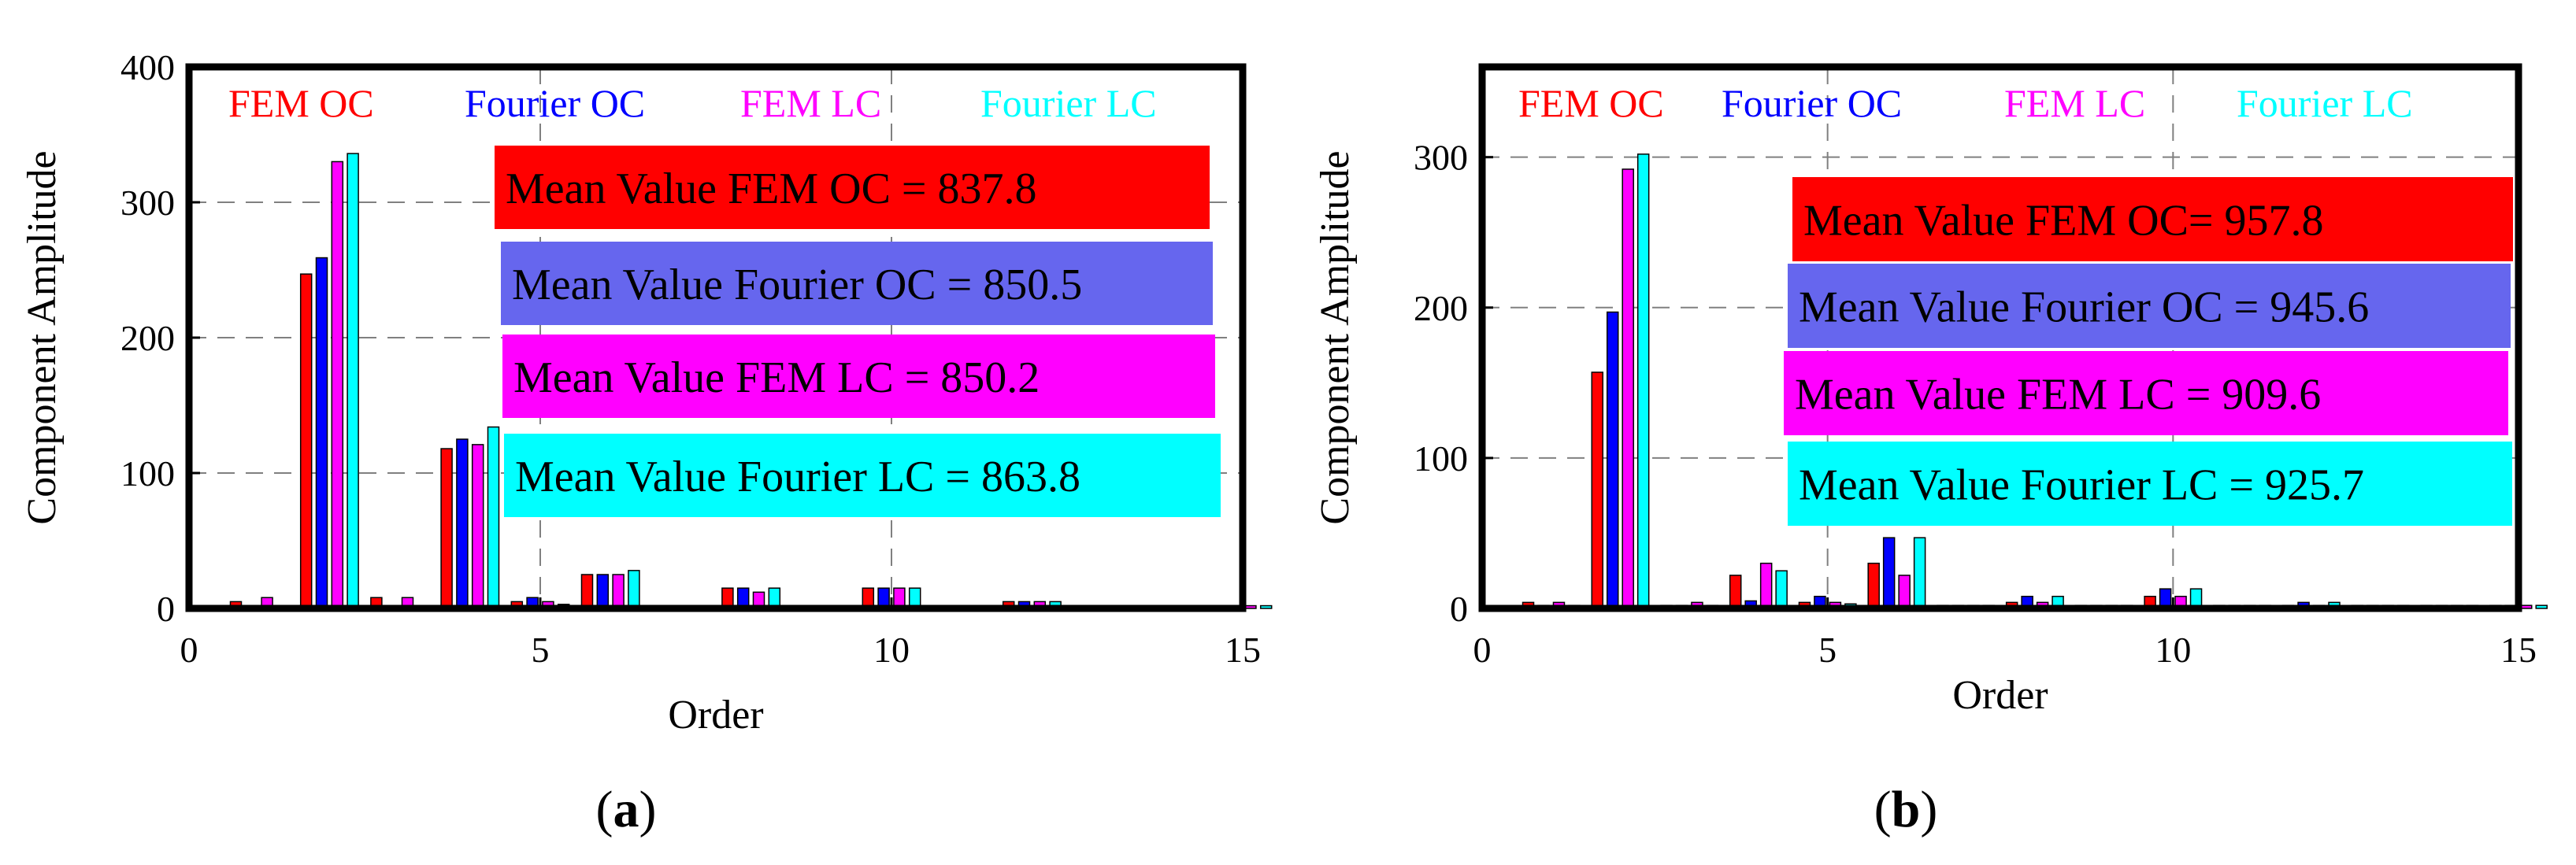 This screenshot has height=865, width=2576. Describe the element at coordinates (771, 188) in the screenshot. I see `mean-value-label: Mean Value FEM OC = 837.8` at that location.